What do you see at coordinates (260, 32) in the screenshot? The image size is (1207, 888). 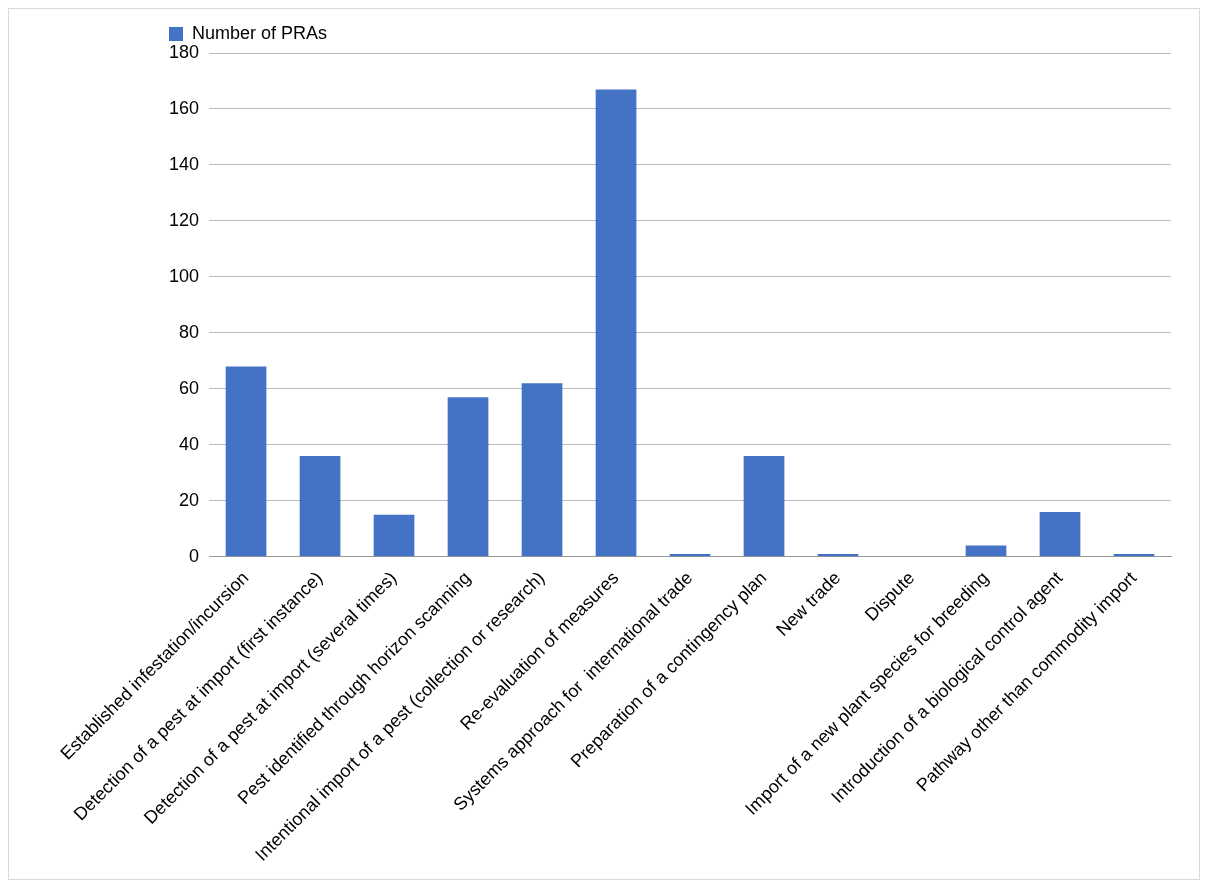 I see `legend-label: Number of PRAs` at bounding box center [260, 32].